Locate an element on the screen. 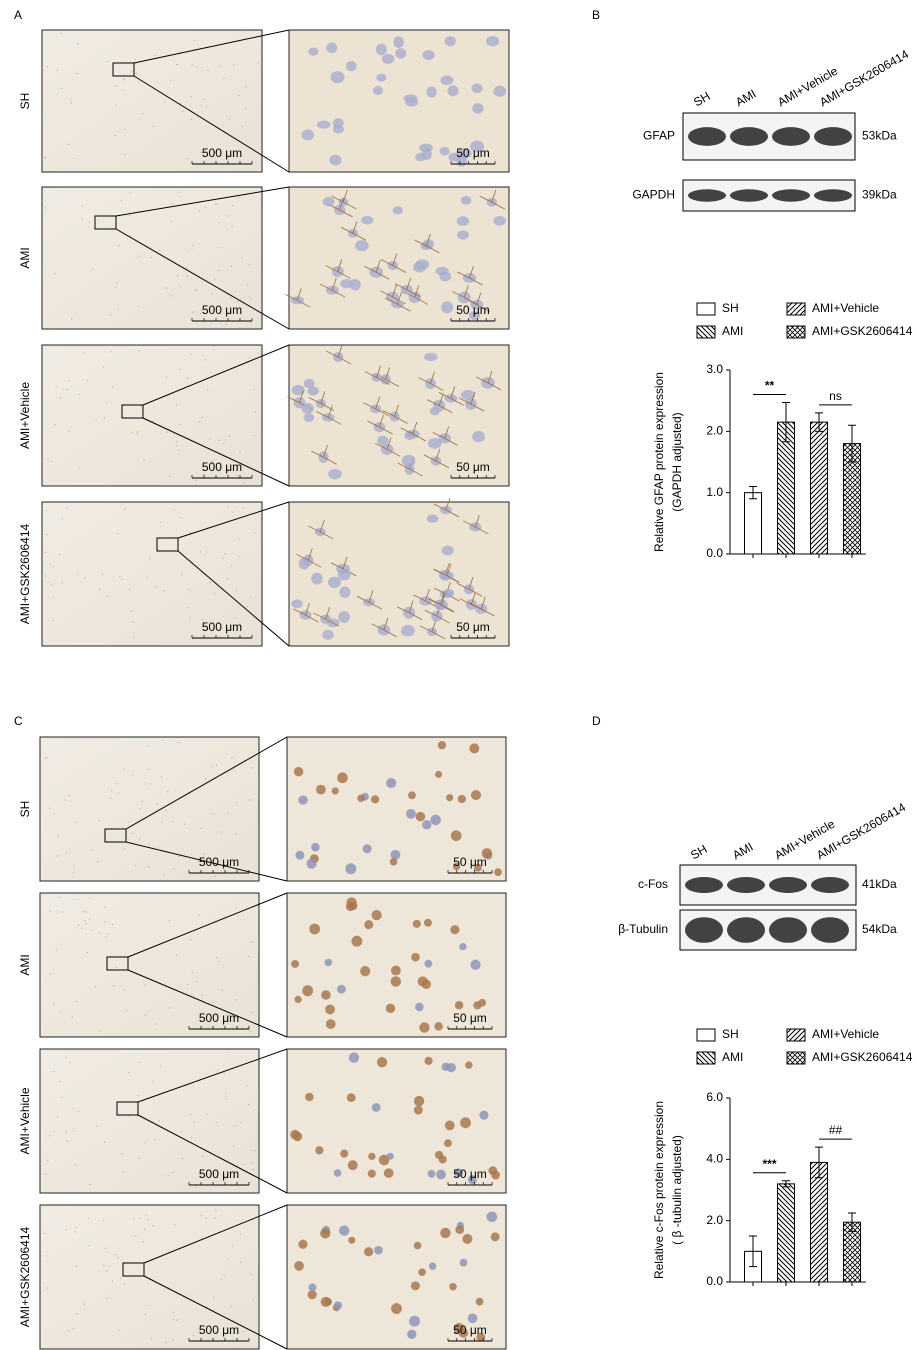  zoom-line is located at coordinates (211, 124).